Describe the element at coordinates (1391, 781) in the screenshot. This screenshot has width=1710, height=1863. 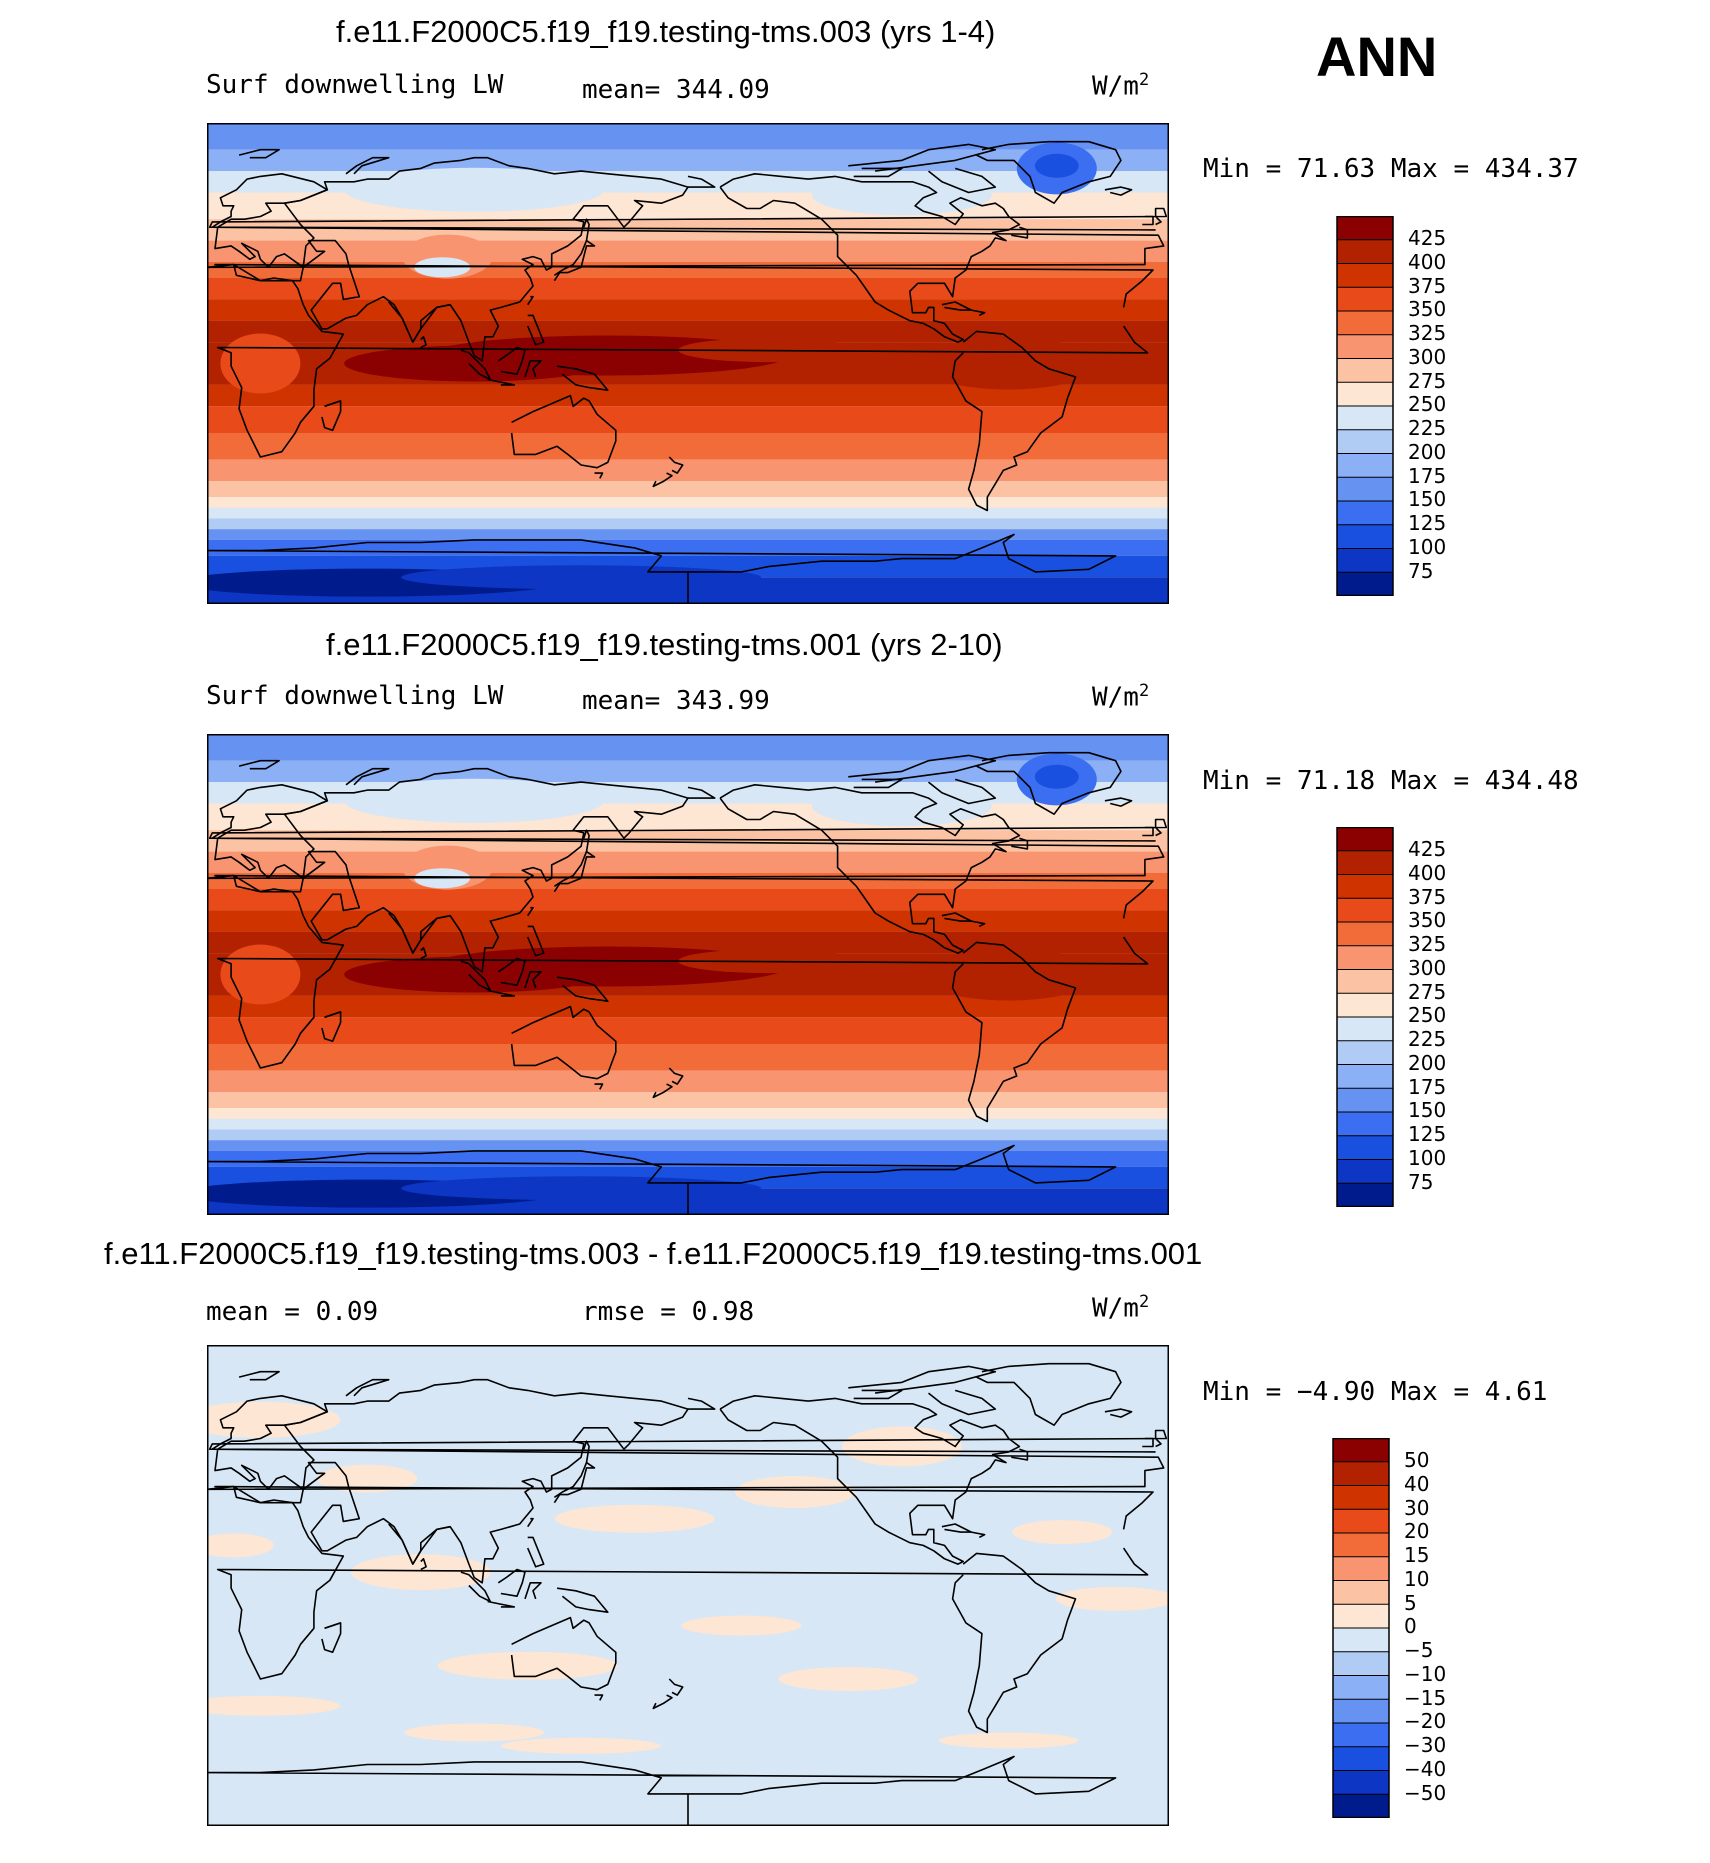
I see `panel-2-minmax: Min = 71.18 Max = 434.48` at that location.